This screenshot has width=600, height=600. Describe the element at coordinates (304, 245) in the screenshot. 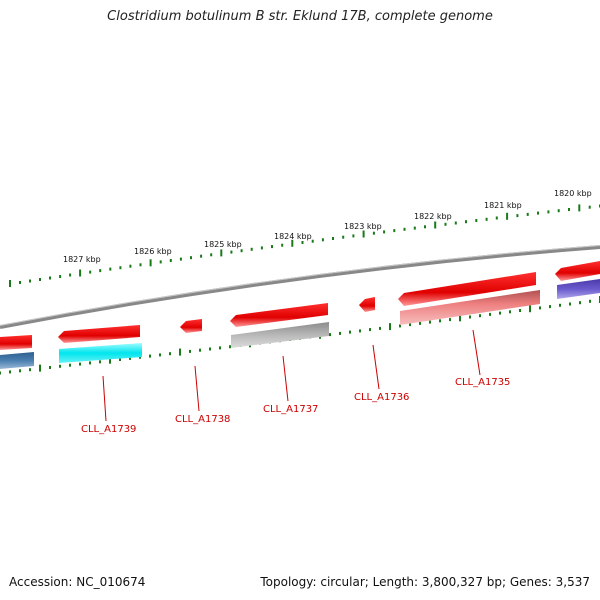

I see `outer-tick-ring` at that location.